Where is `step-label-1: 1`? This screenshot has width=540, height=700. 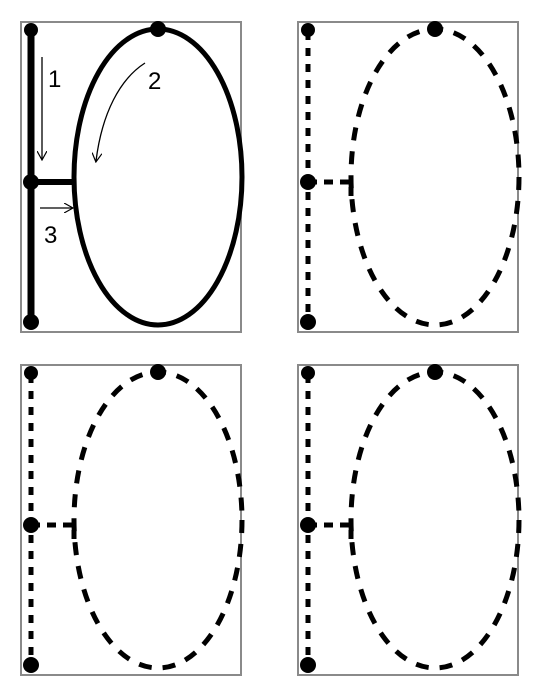 step-label-1: 1 is located at coordinates (54, 79).